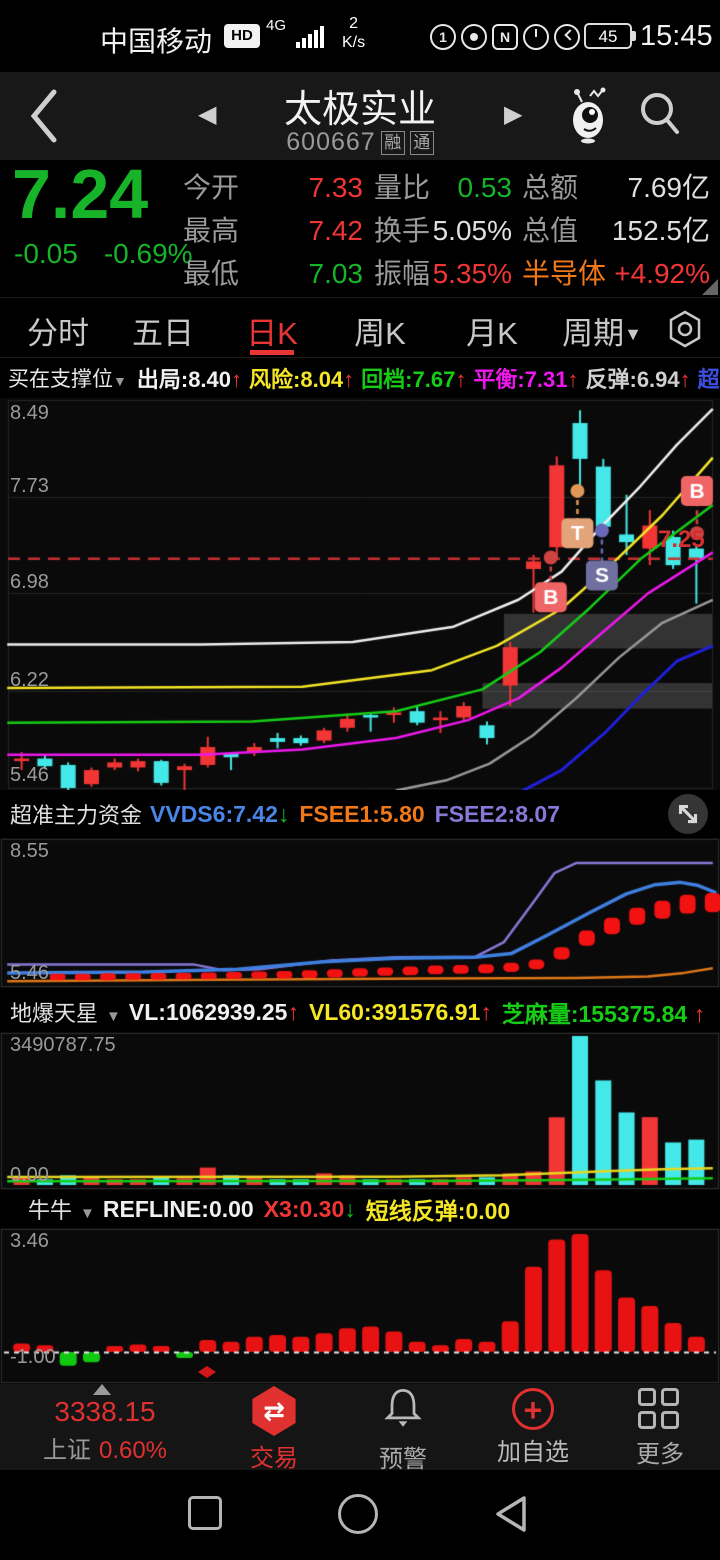 The width and height of the screenshot is (720, 1560). What do you see at coordinates (688, 814) in the screenshot?
I see `expand-icon` at bounding box center [688, 814].